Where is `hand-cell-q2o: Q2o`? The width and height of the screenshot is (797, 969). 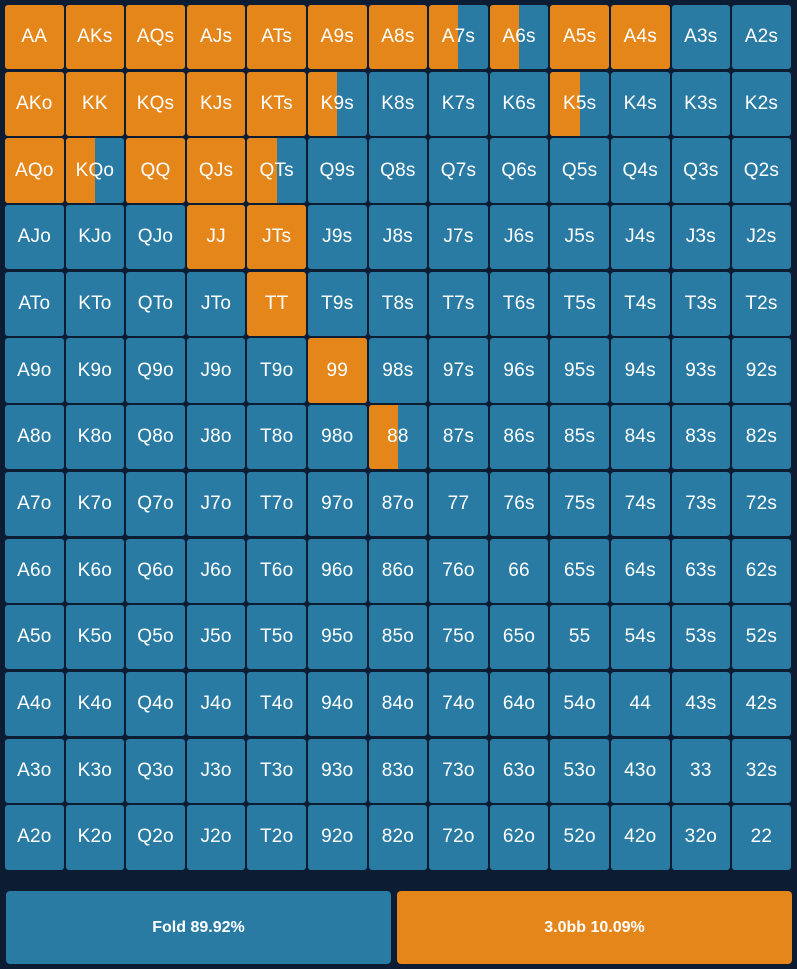
hand-cell-q2o: Q2o is located at coordinates (155, 837).